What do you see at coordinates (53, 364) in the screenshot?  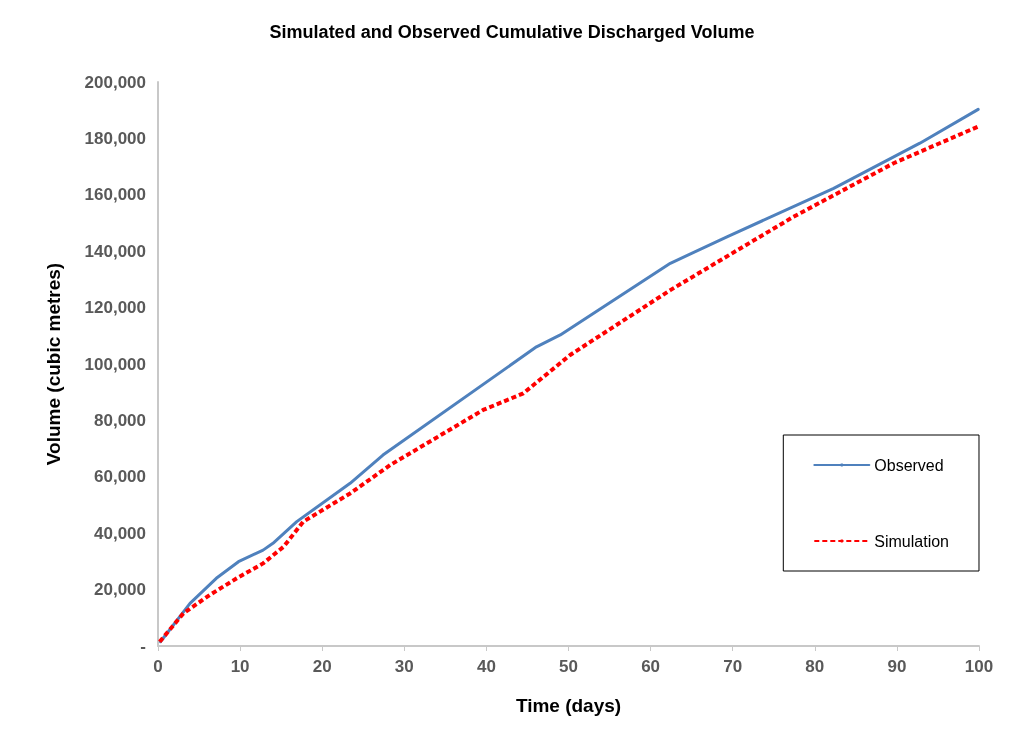 I see `y-axis-title: Volume (cubic metres)` at bounding box center [53, 364].